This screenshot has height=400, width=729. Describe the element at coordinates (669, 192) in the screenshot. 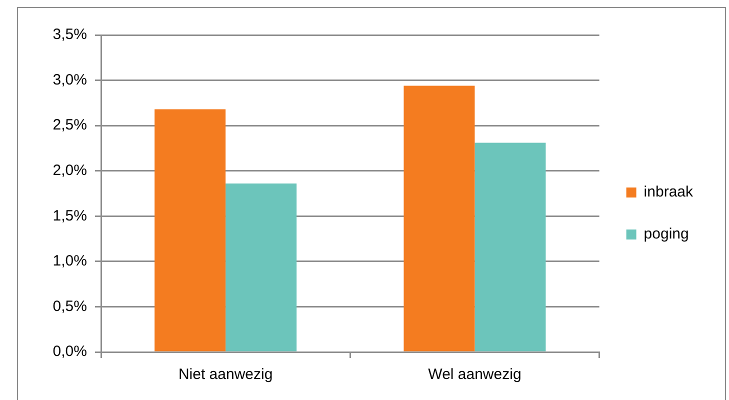

I see `legend-label: inbraak` at that location.